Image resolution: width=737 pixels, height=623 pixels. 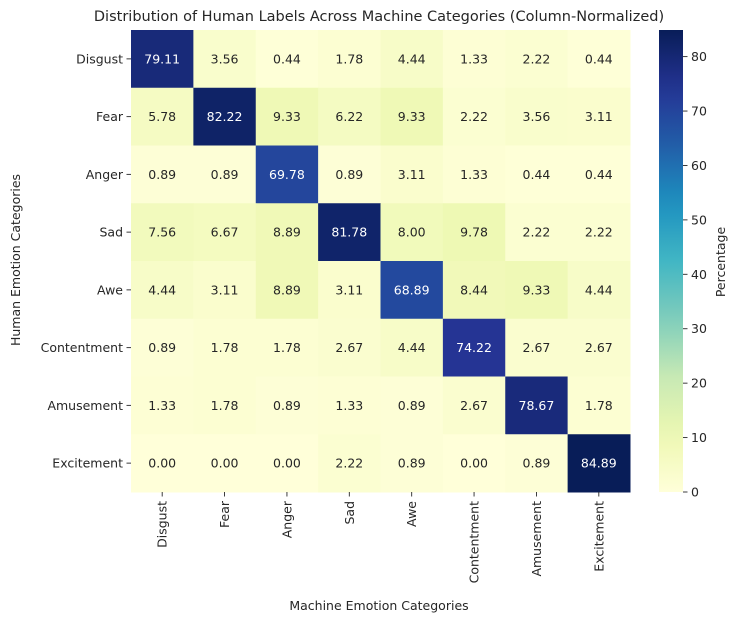 I want to click on colorbar-tick-label: 60, so click(x=699, y=165).